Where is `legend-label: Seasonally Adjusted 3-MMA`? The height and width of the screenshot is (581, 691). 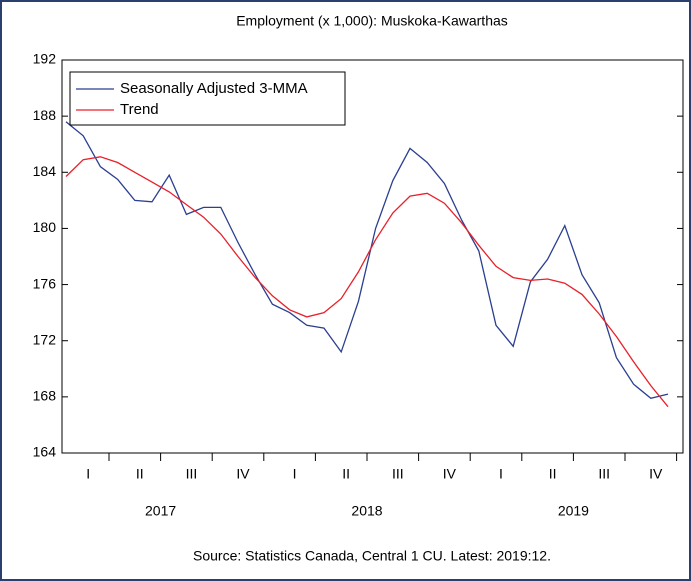
legend-label: Seasonally Adjusted 3-MMA is located at coordinates (214, 88).